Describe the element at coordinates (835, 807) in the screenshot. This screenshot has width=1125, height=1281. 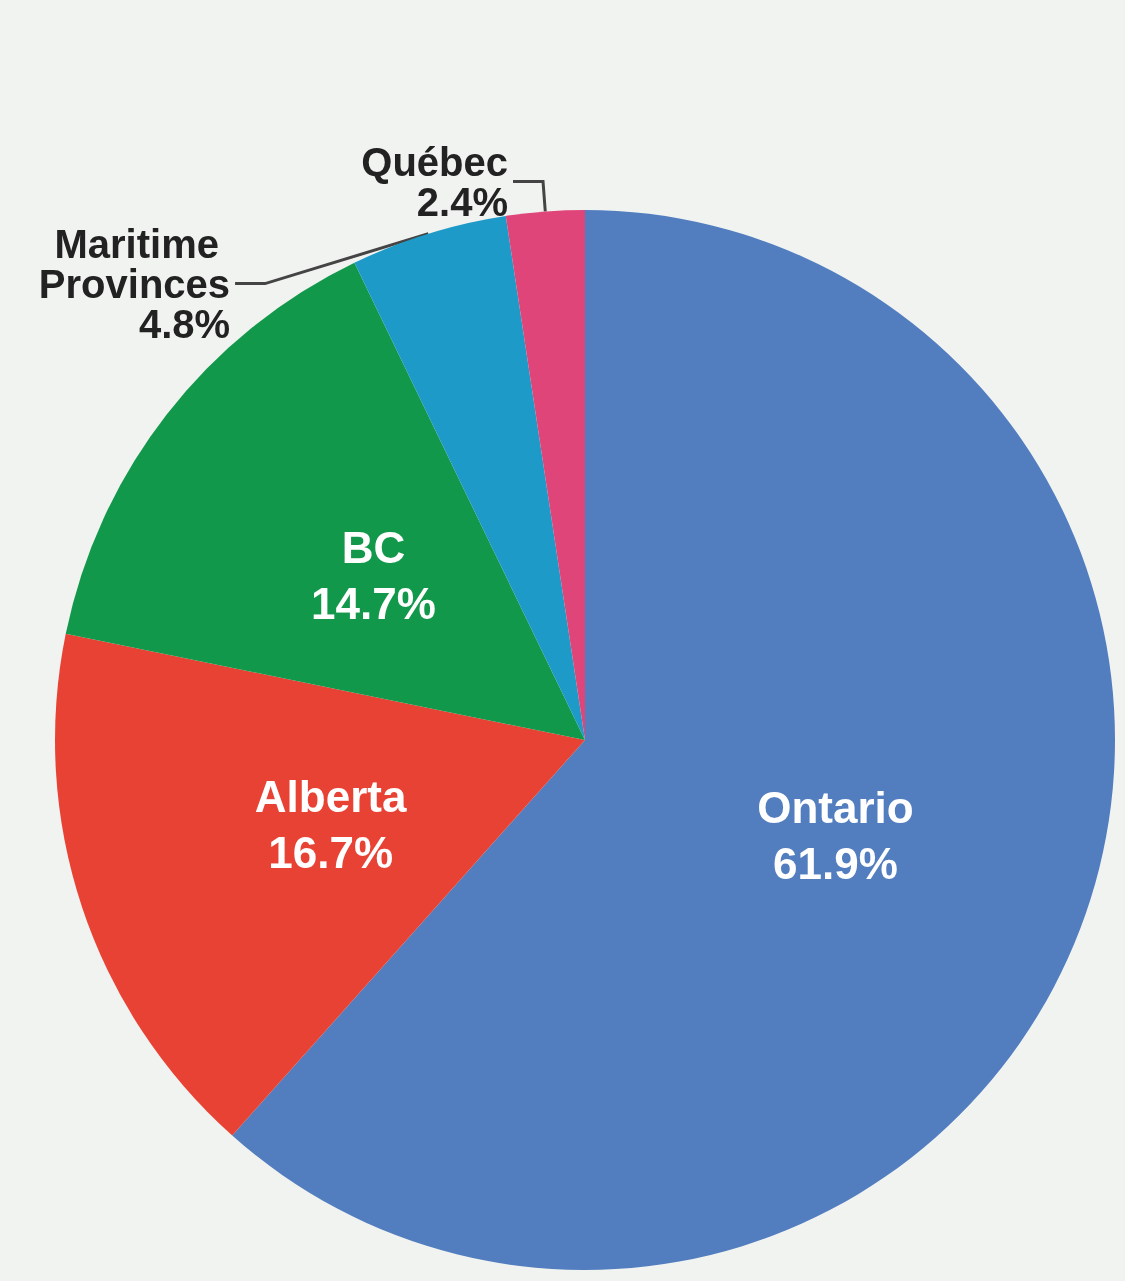
I see `slice-label: Ontario` at that location.